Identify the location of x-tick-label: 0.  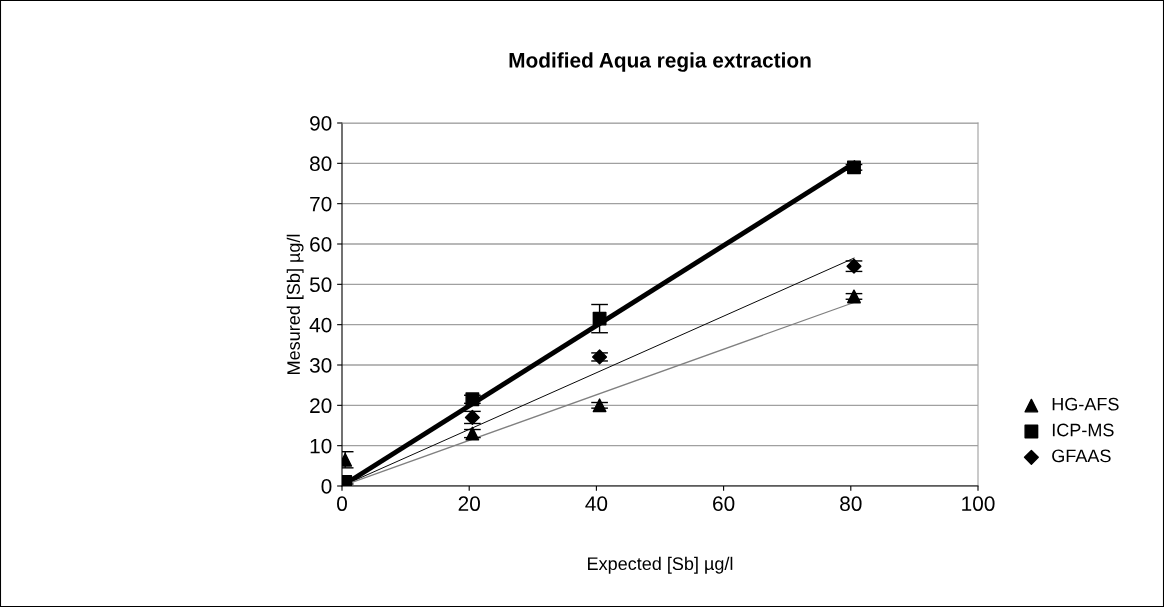
(342, 504).